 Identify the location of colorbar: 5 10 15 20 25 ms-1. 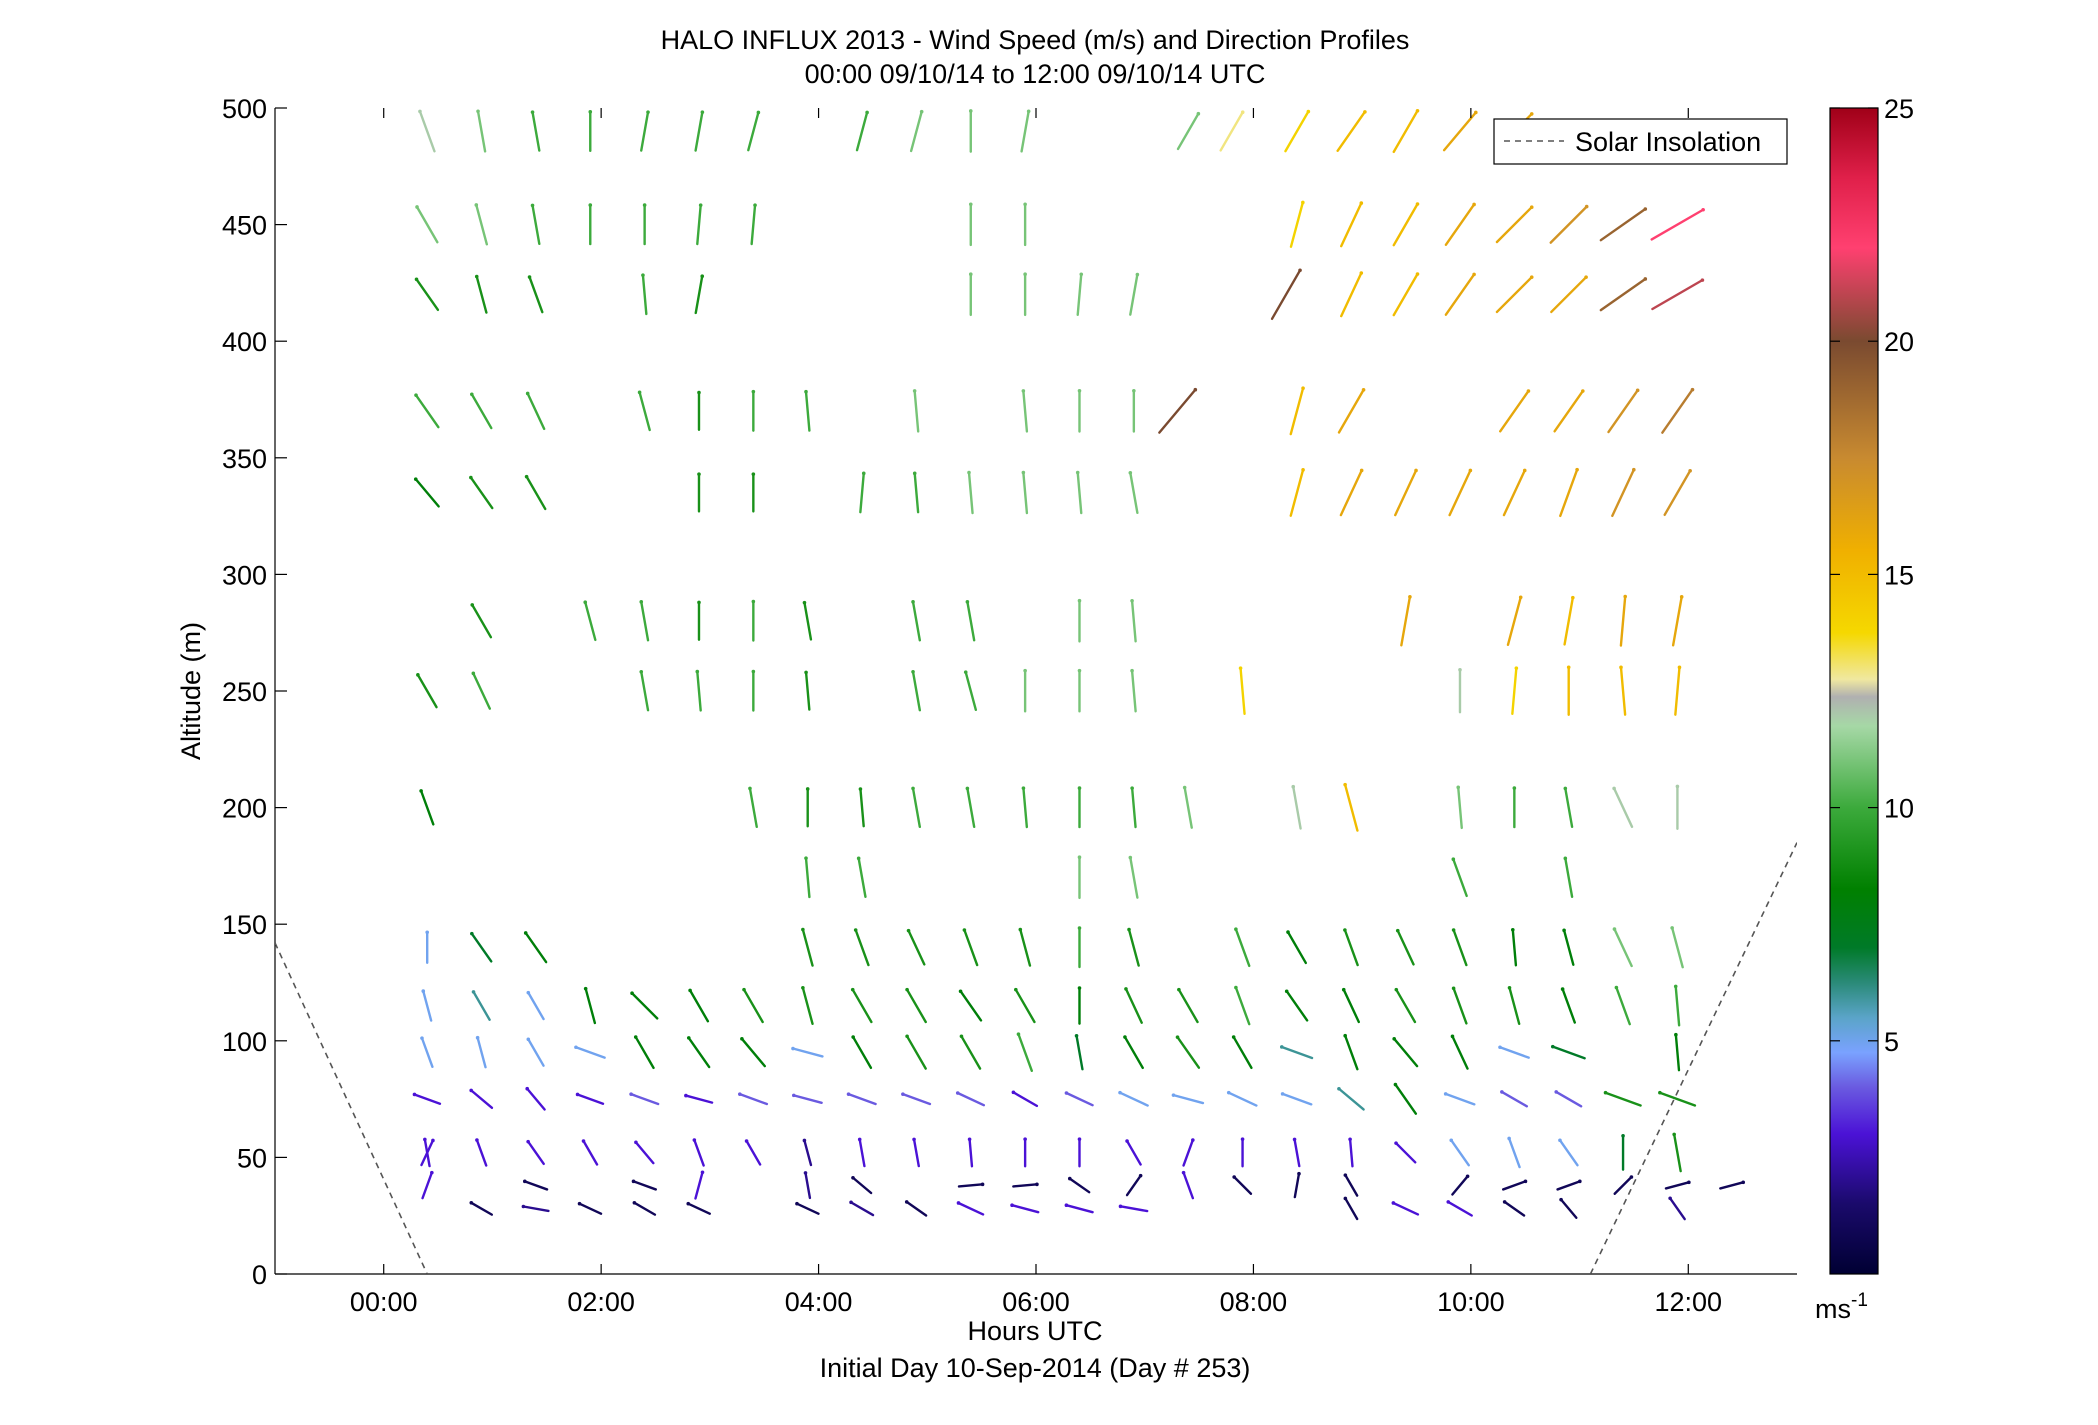
(1864, 709).